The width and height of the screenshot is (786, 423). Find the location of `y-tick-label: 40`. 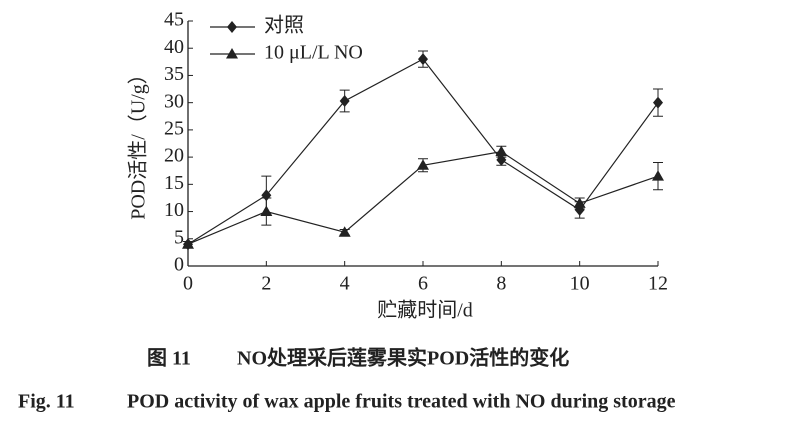

y-tick-label: 40 is located at coordinates (174, 47).